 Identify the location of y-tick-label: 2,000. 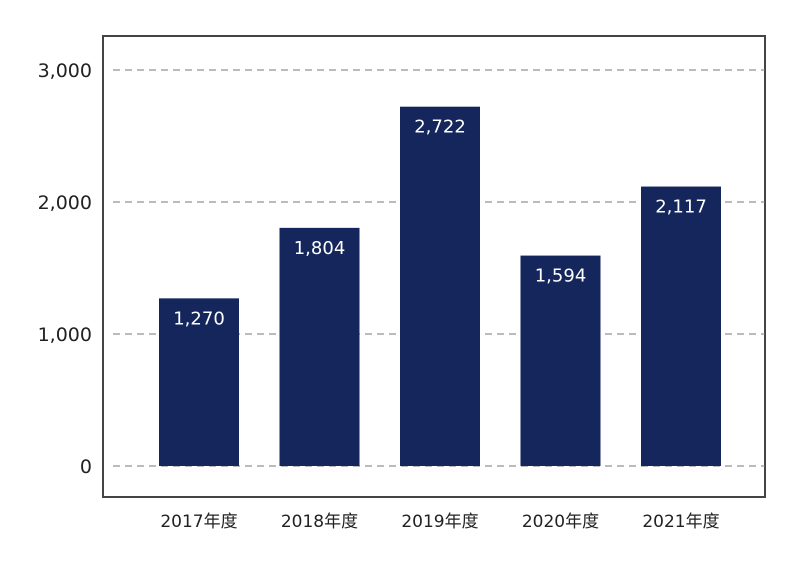
(65, 203).